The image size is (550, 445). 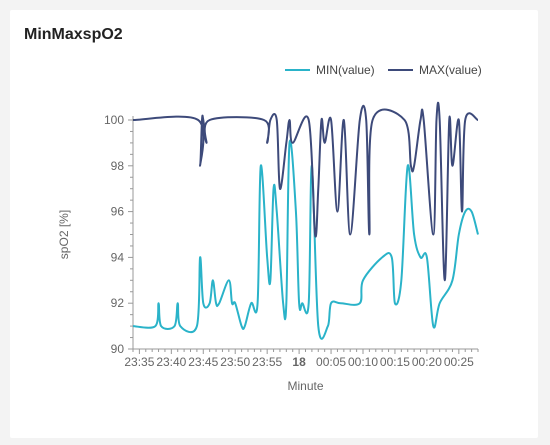 I want to click on y-tick-label: 96, so click(x=118, y=212).